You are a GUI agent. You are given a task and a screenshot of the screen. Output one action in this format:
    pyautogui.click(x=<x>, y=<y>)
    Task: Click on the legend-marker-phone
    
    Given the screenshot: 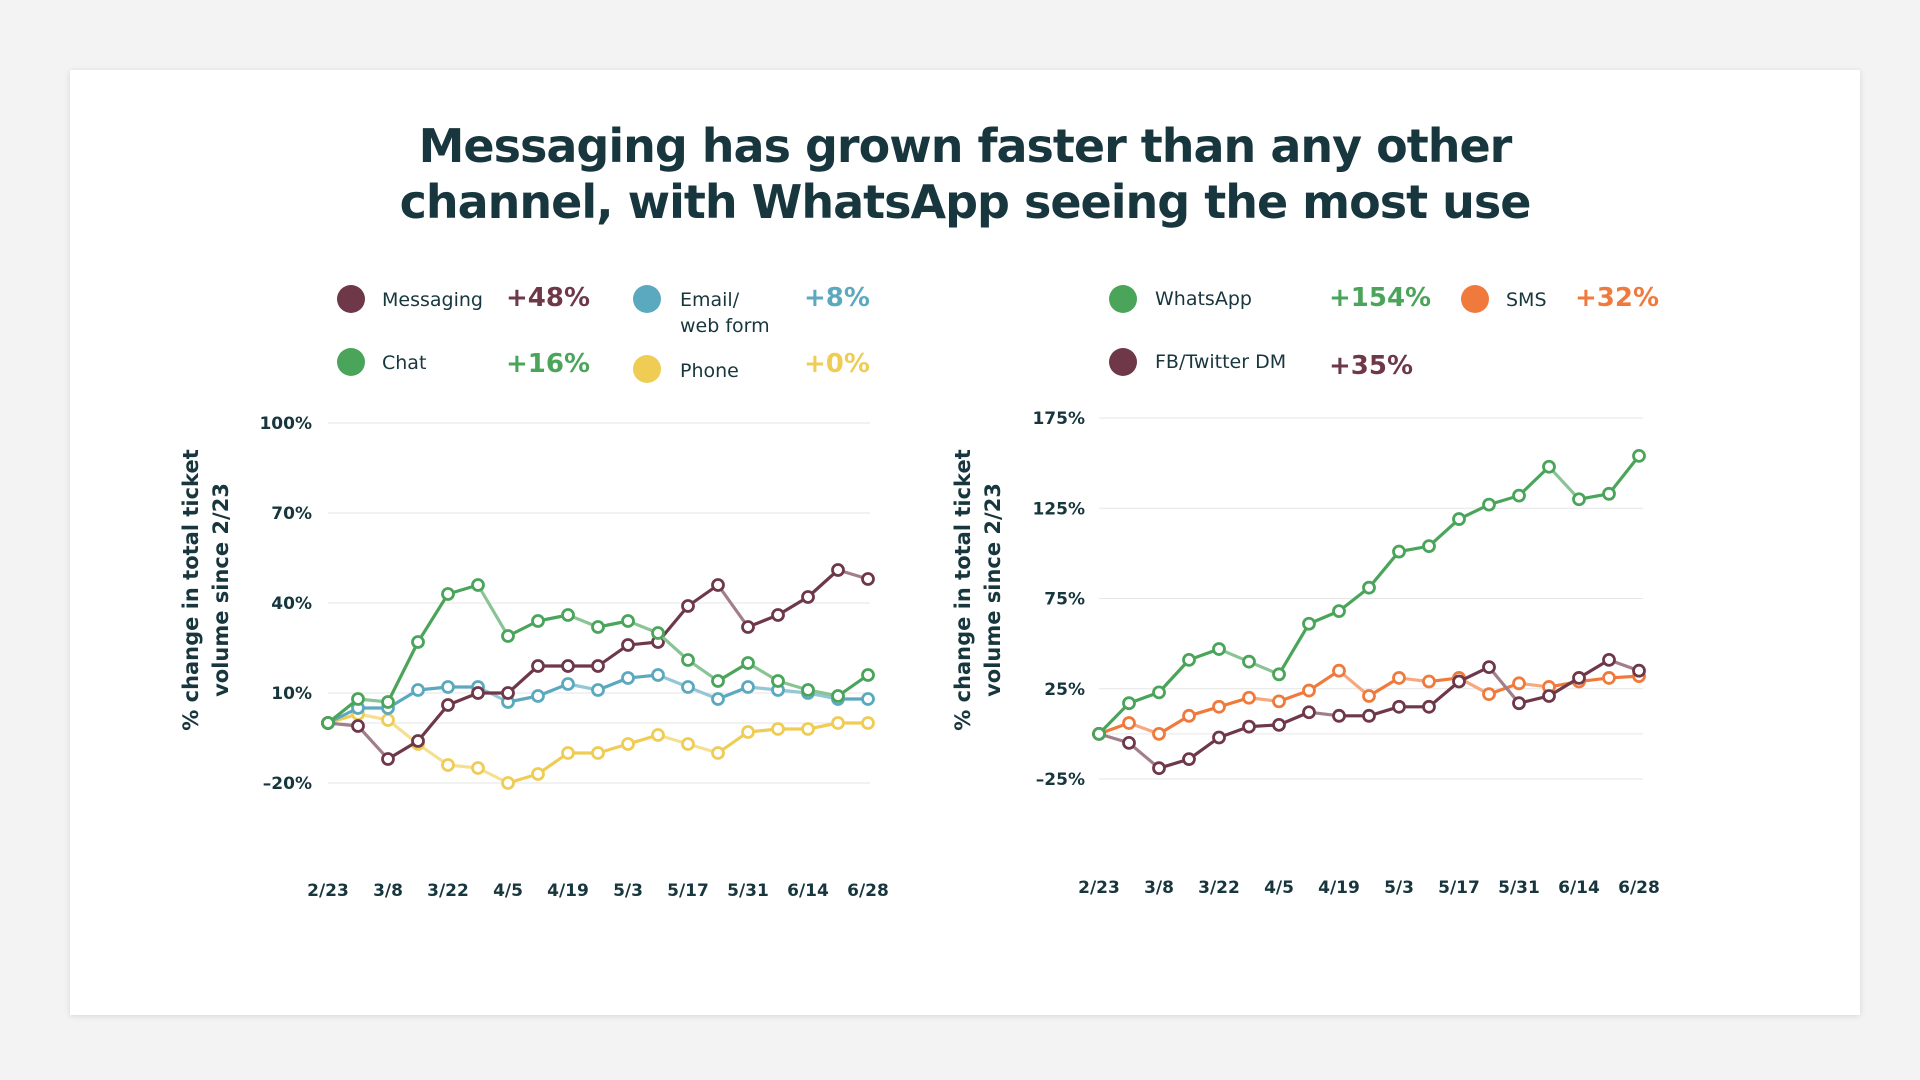 What is the action you would take?
    pyautogui.click(x=647, y=369)
    